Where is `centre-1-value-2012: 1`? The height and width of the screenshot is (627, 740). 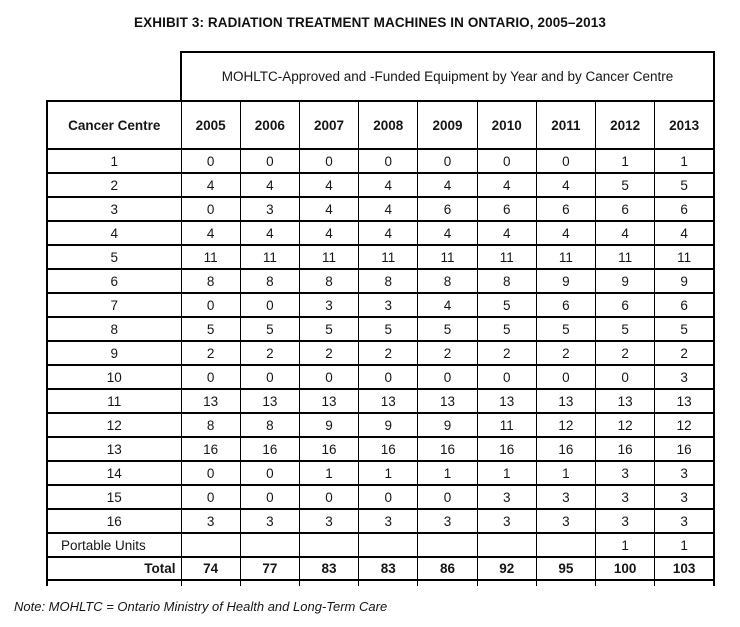 centre-1-value-2012: 1 is located at coordinates (625, 161).